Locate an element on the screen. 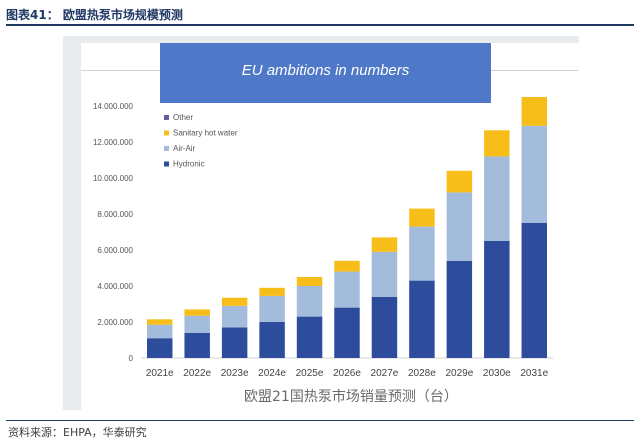 Image resolution: width=640 pixels, height=444 pixels. y-tick-label: 12.000.000 is located at coordinates (113, 142).